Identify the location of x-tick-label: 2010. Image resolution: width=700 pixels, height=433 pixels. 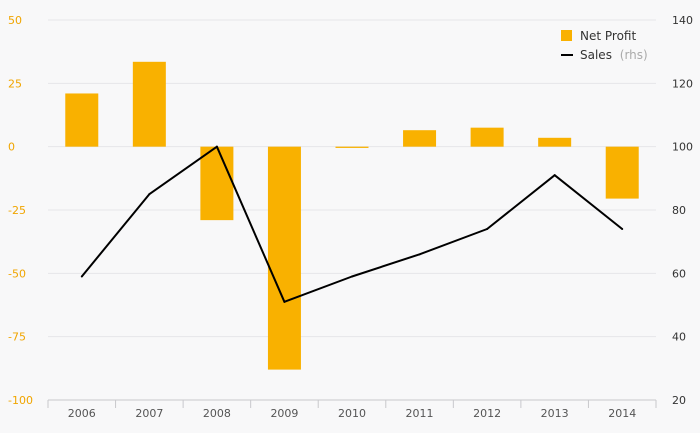
(352, 413).